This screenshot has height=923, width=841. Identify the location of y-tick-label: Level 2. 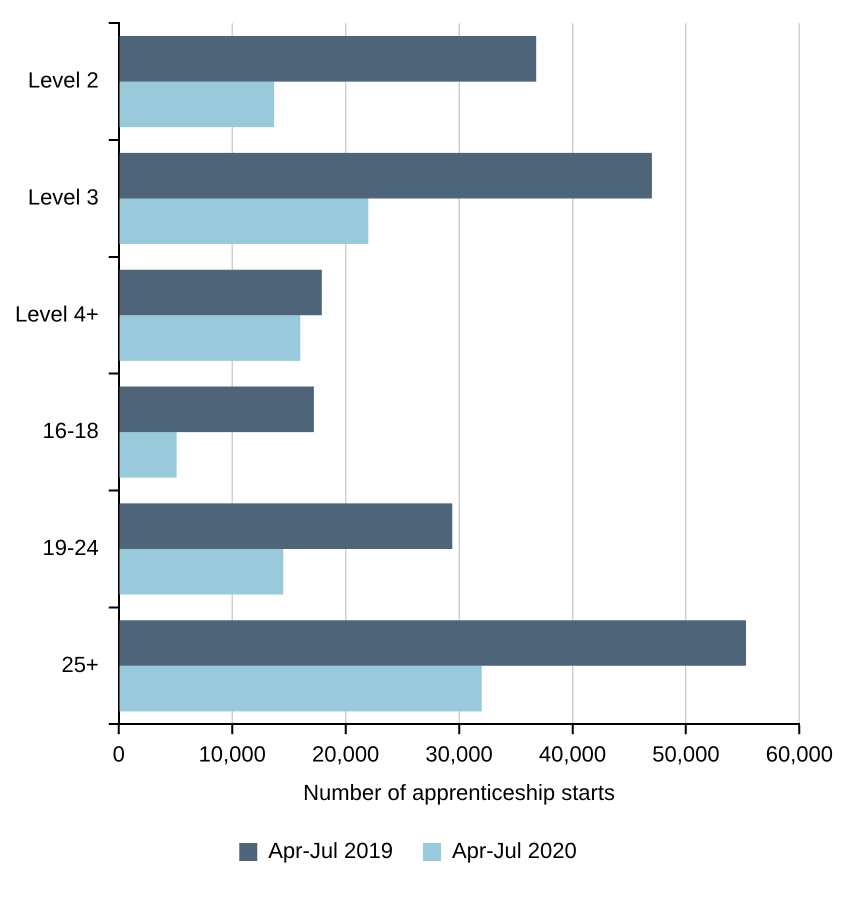
(63, 80).